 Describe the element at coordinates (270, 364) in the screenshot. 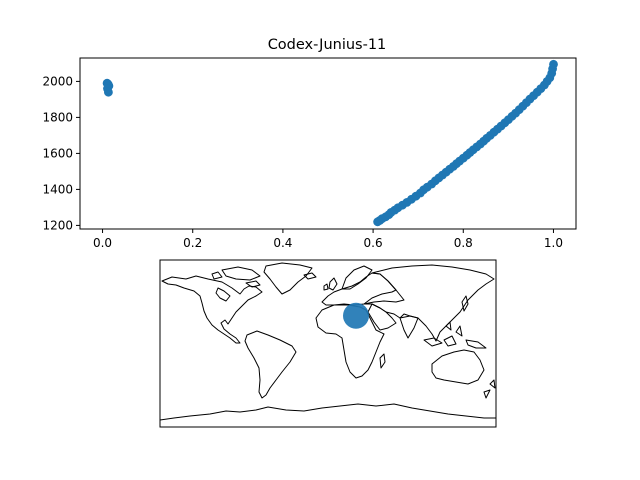

I see `coastline-south-america` at that location.